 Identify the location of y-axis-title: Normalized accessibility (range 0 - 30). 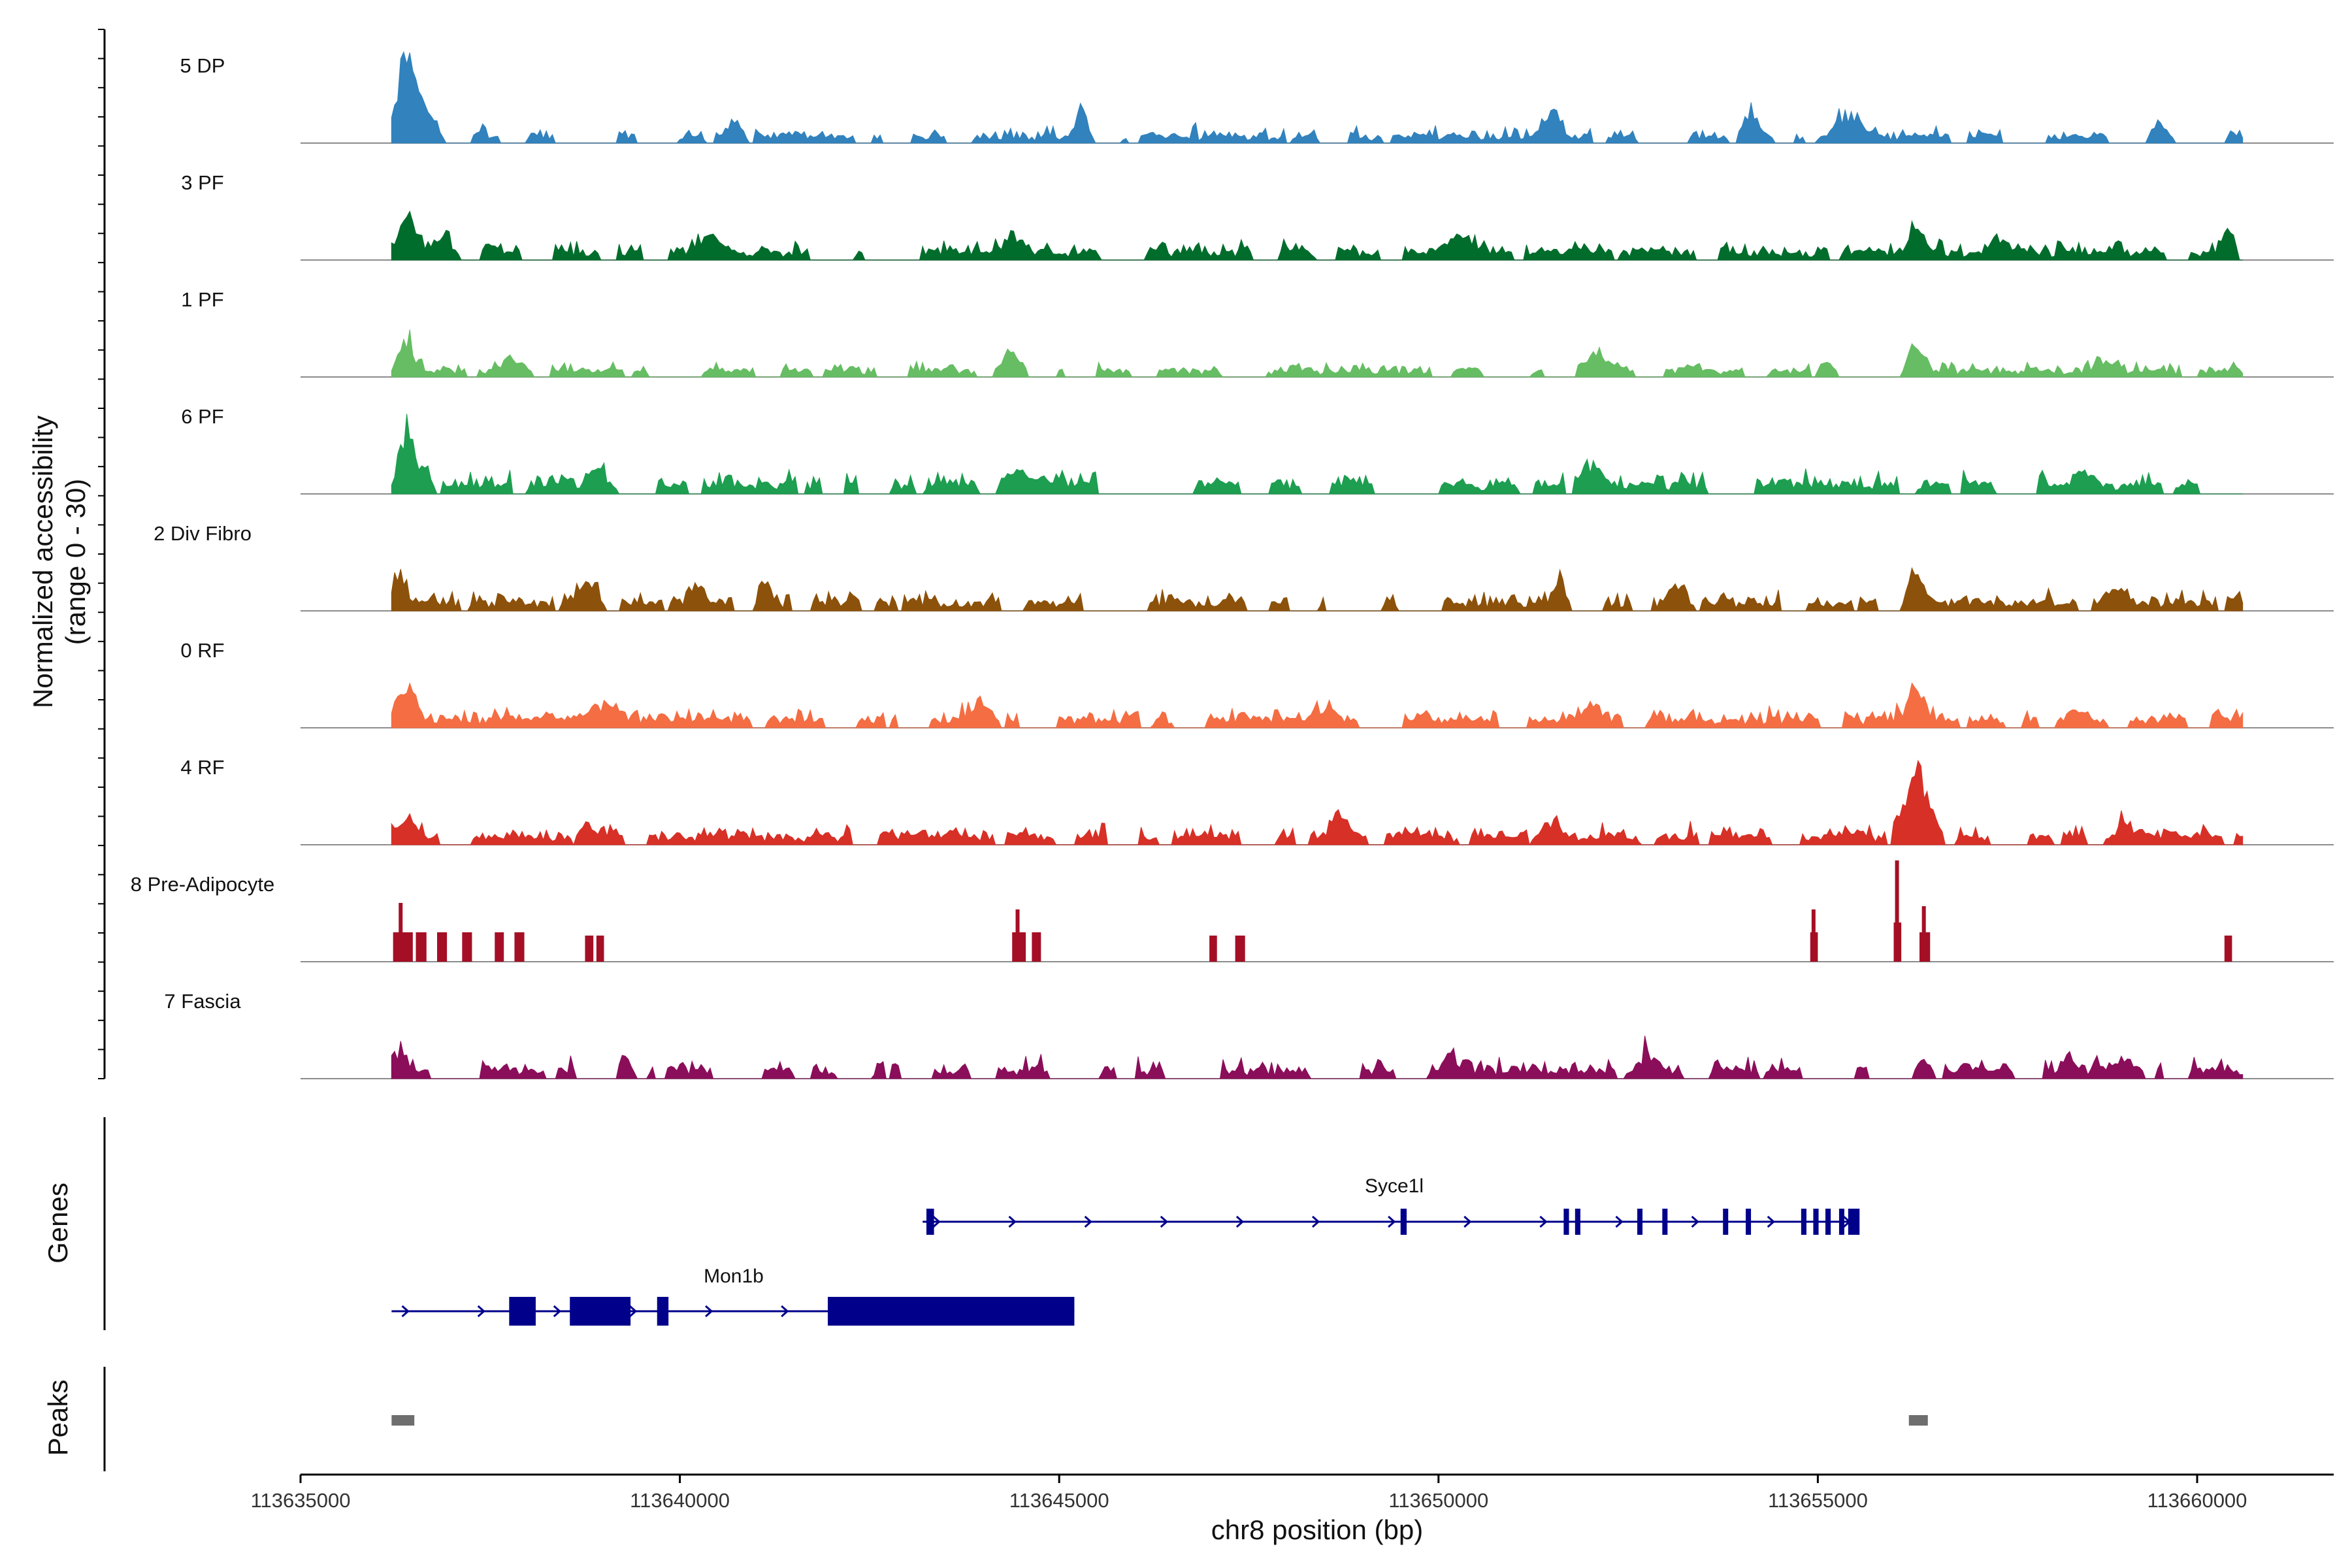
(59, 562).